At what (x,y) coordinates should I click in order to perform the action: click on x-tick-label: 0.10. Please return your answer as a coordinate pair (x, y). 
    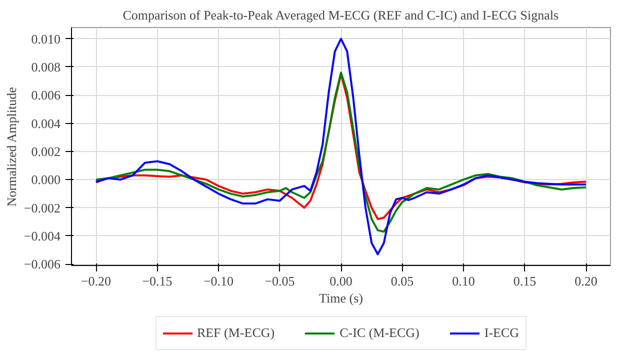
    Looking at the image, I should click on (463, 281).